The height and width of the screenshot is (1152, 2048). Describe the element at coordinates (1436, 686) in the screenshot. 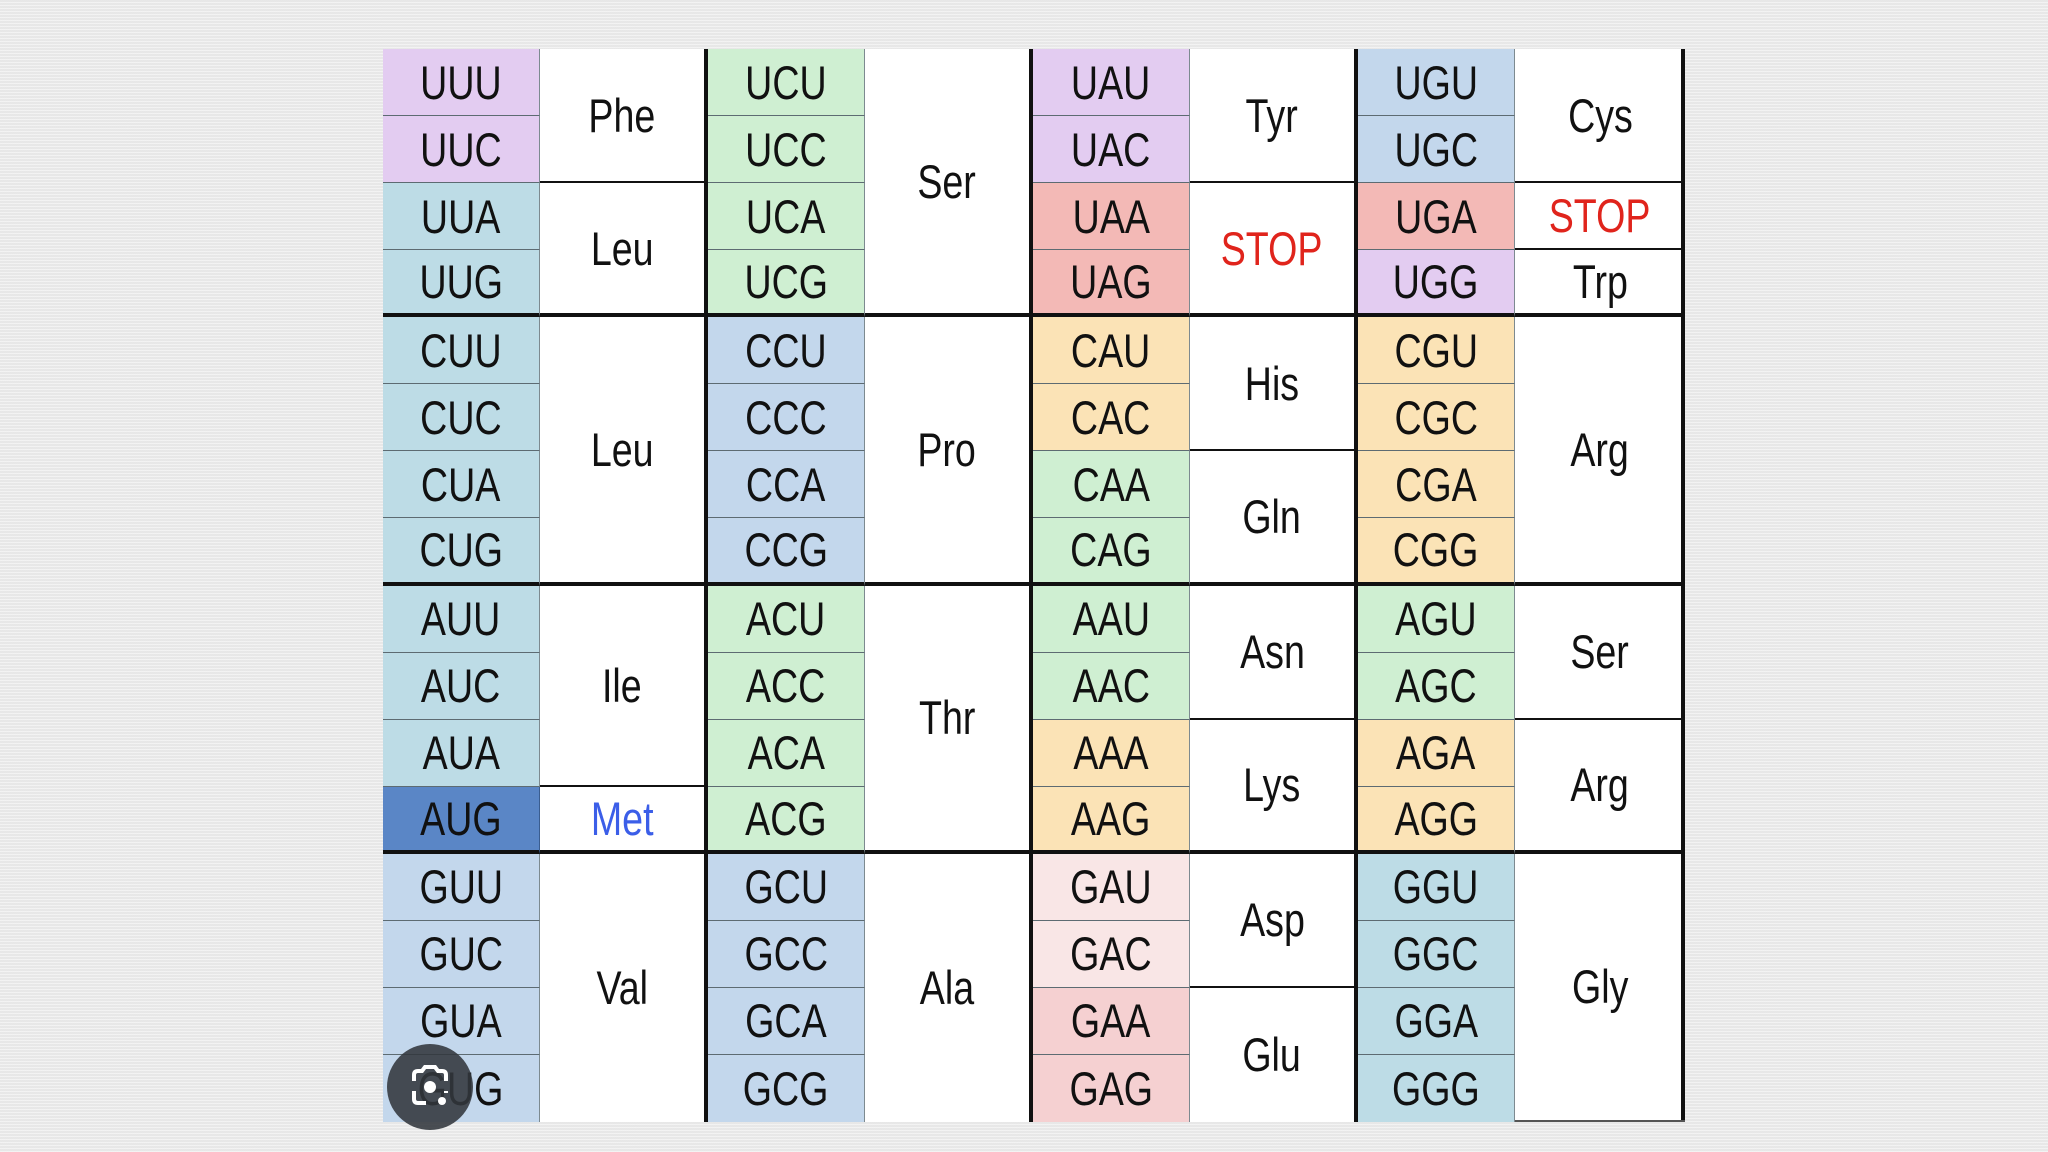

I see `codon-cell-agc: AGC` at that location.